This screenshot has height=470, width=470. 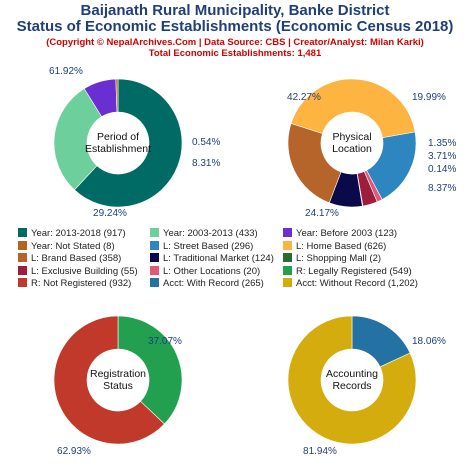 I want to click on legend-item-acct-with-record: Acct: With Record (265), so click(x=207, y=283).